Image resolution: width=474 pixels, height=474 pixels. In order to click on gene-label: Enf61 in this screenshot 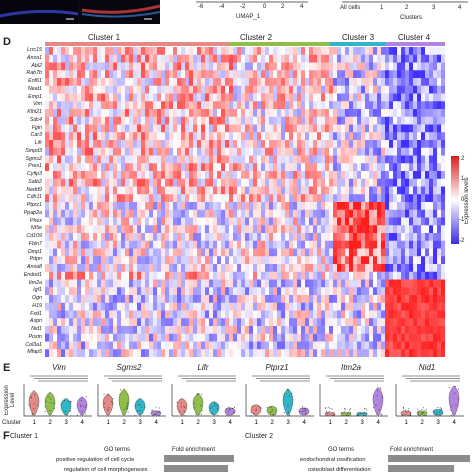, I will do `click(35, 81)`.